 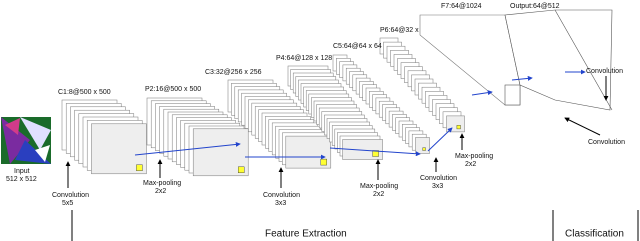 I want to click on input-size: 512 x 512, so click(x=21, y=179).